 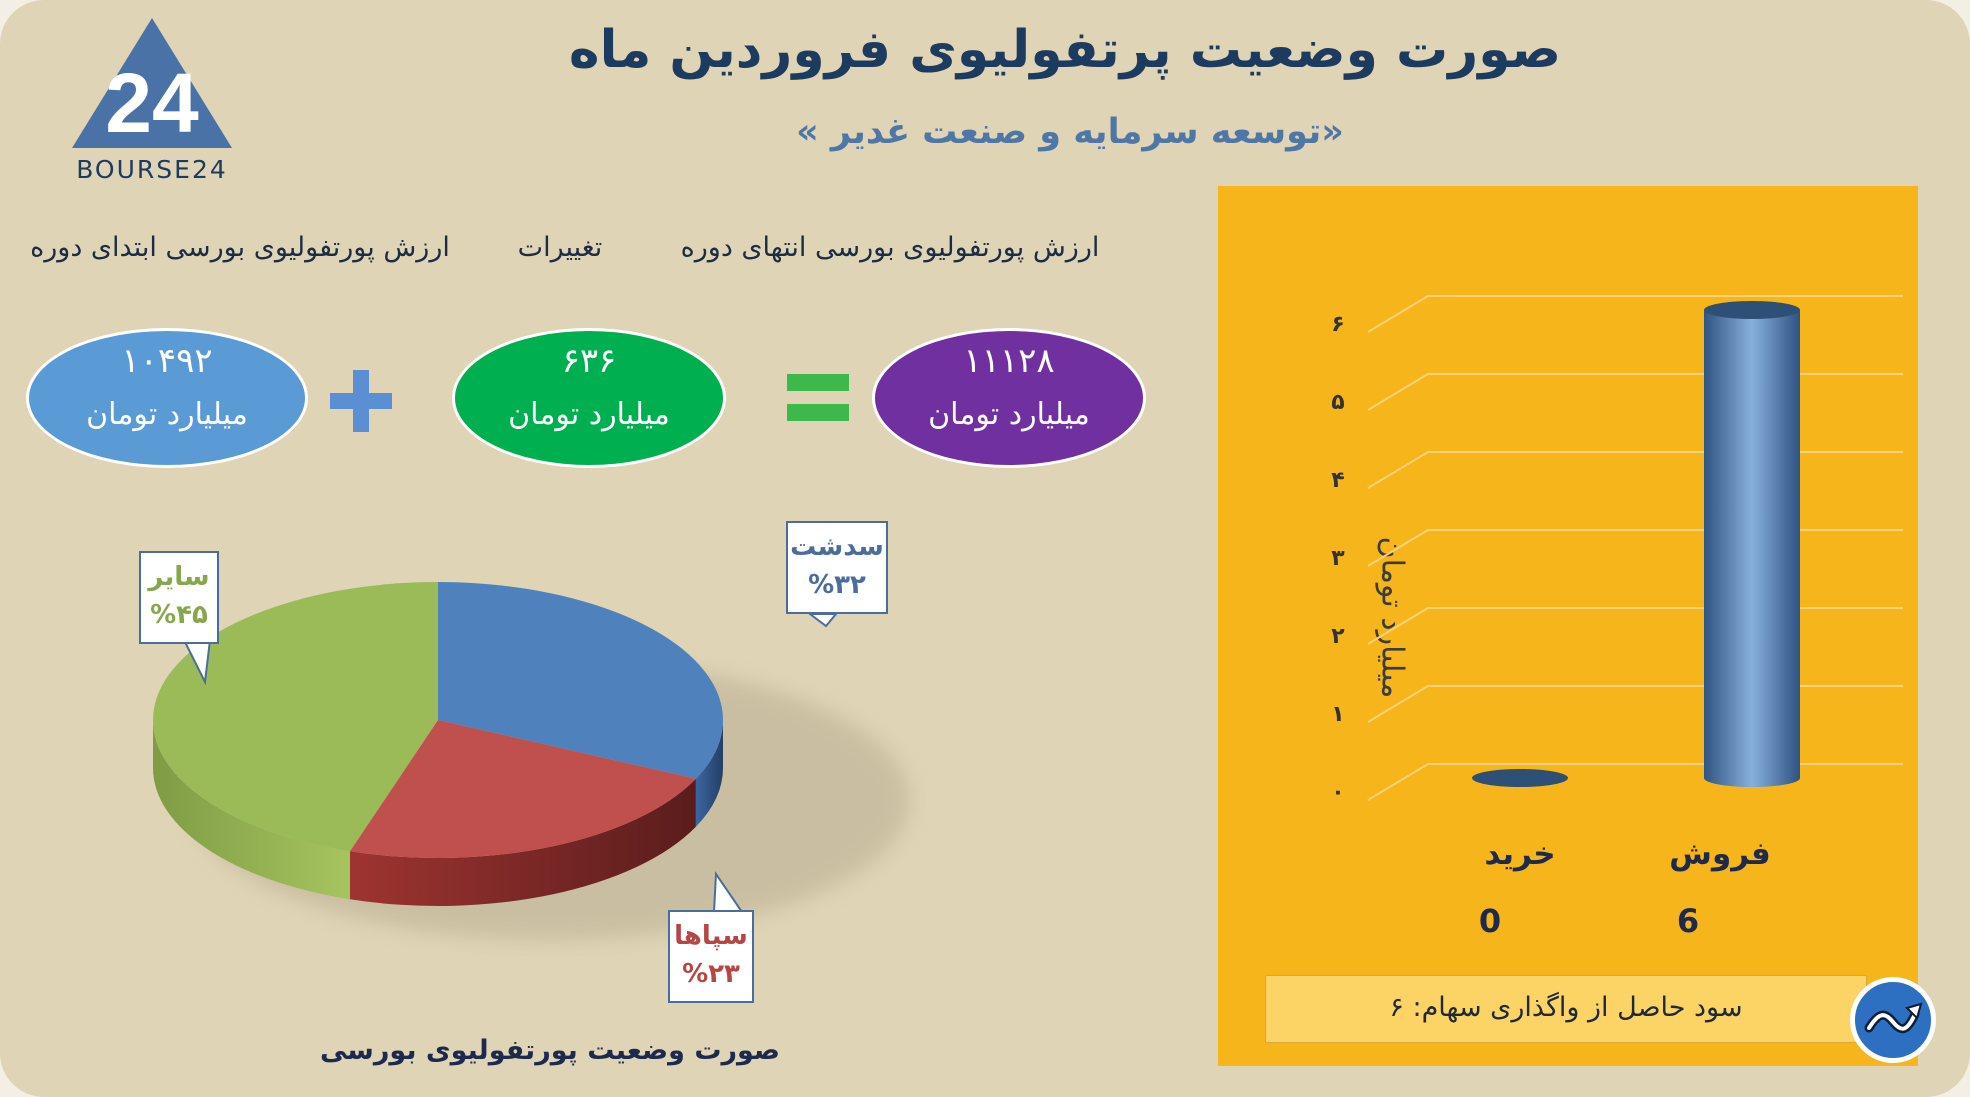 What do you see at coordinates (152, 169) in the screenshot?
I see `logo-text: BOURSE24` at bounding box center [152, 169].